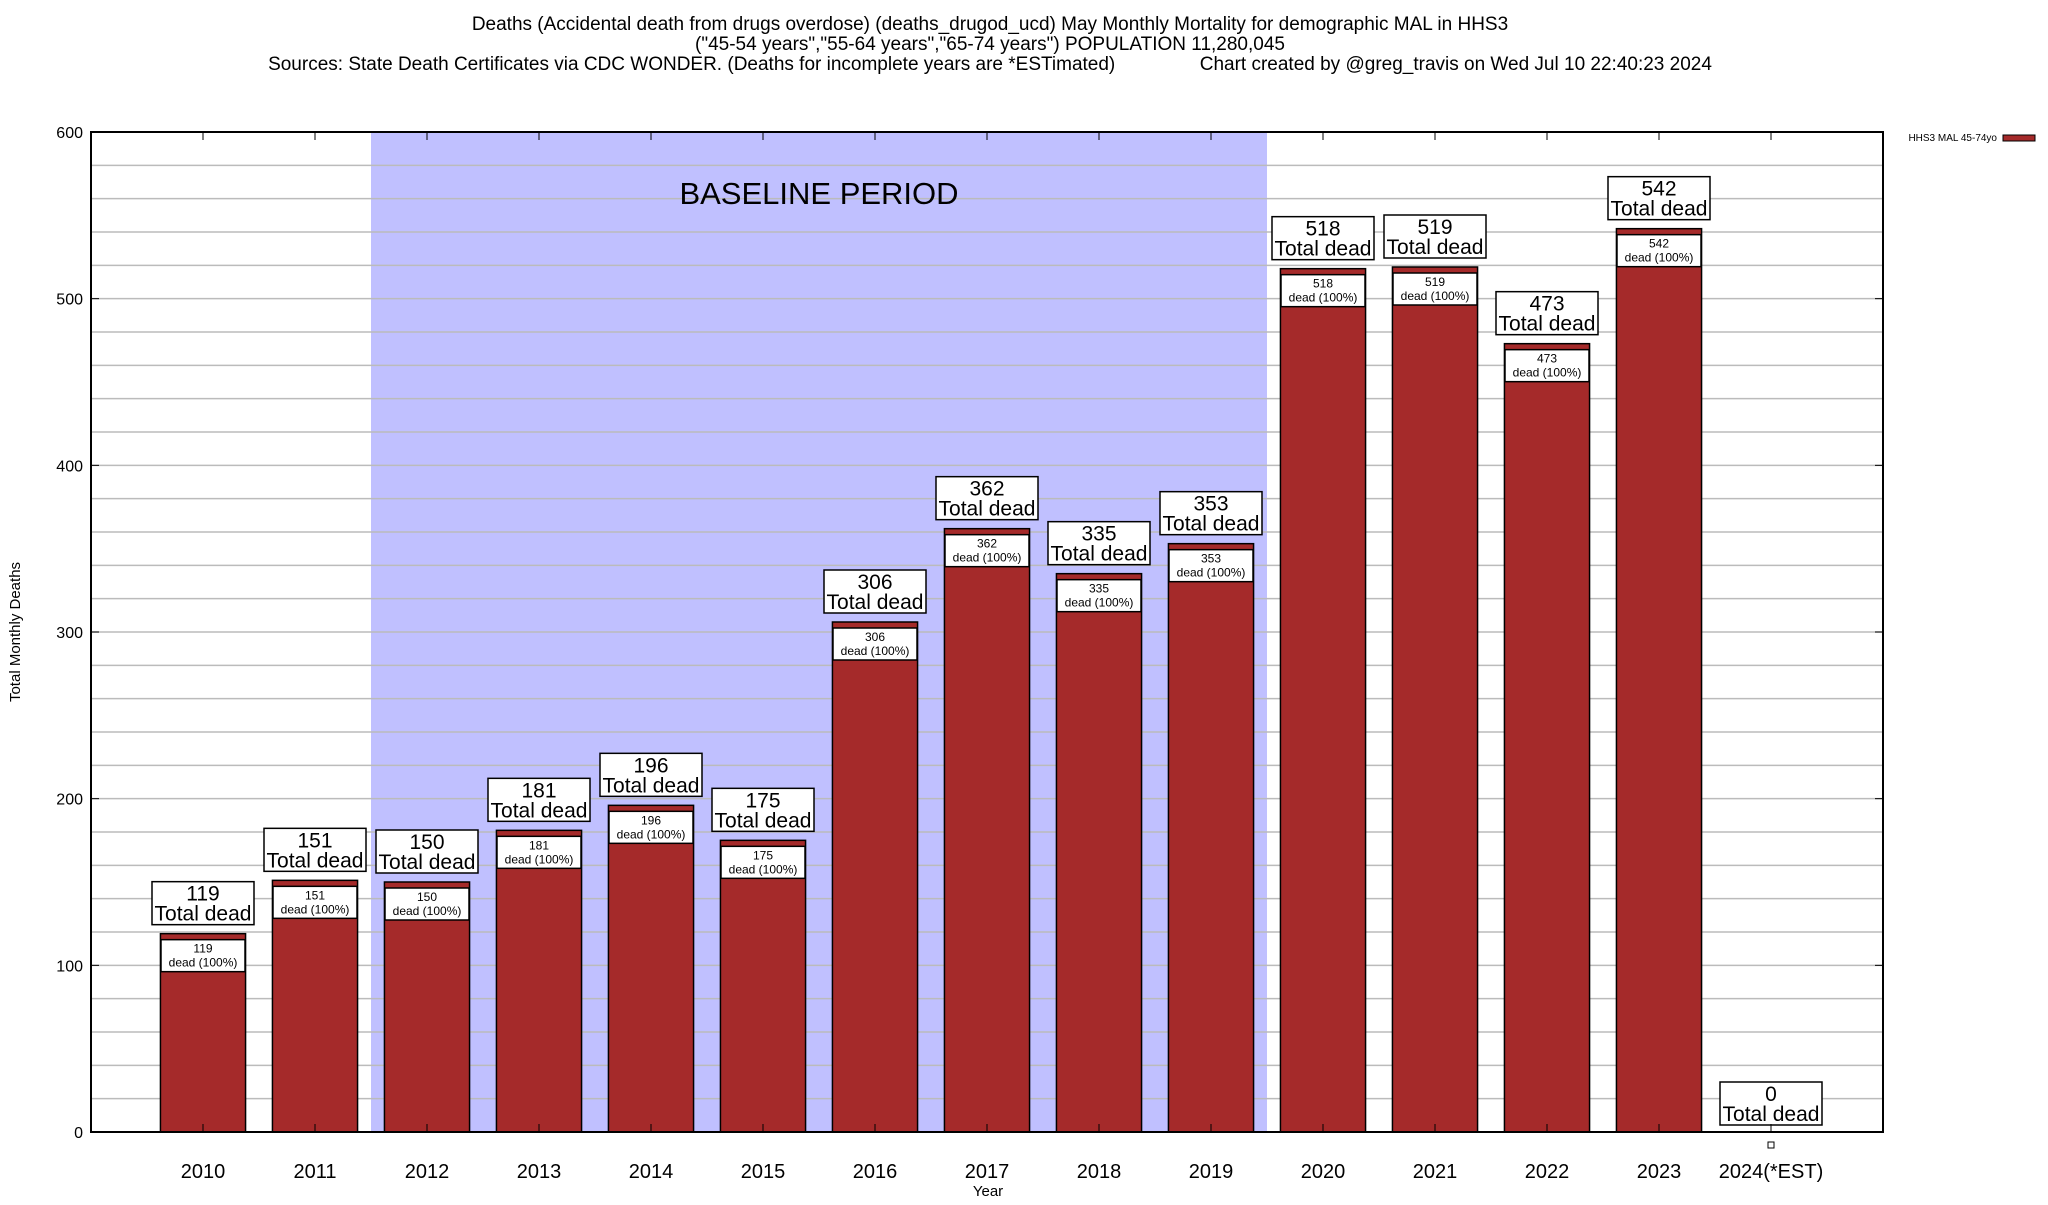  I want to click on total-label-value: 175, so click(762, 800).